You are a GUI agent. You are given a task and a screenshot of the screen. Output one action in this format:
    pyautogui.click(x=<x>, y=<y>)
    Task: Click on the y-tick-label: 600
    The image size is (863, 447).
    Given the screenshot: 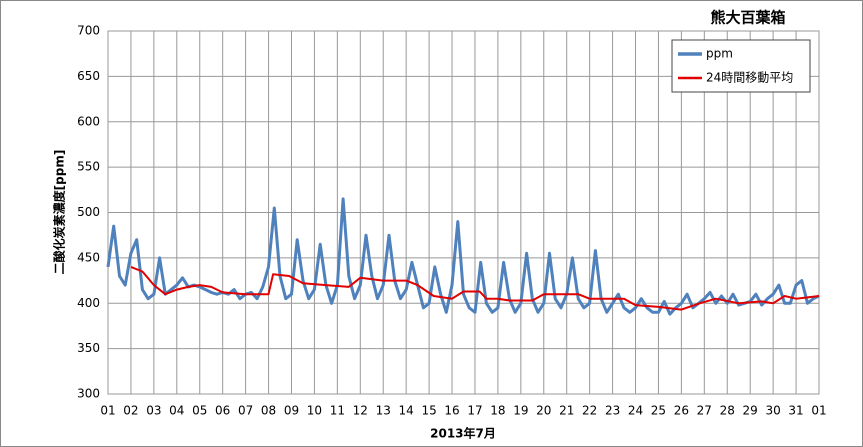 What is the action you would take?
    pyautogui.click(x=88, y=121)
    